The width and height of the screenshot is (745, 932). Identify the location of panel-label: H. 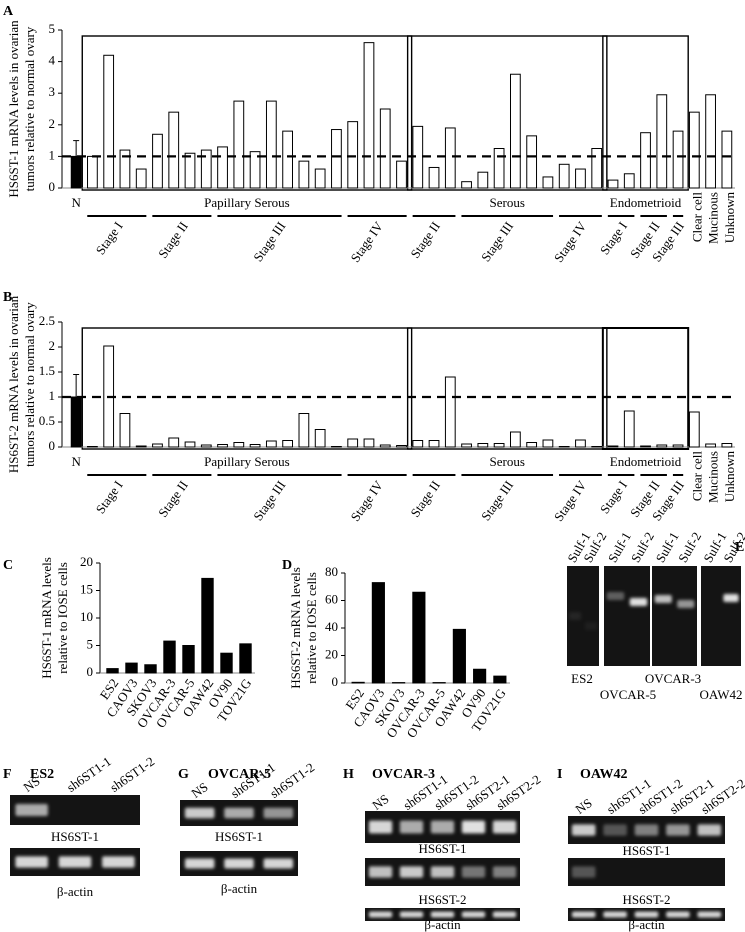
(348, 774).